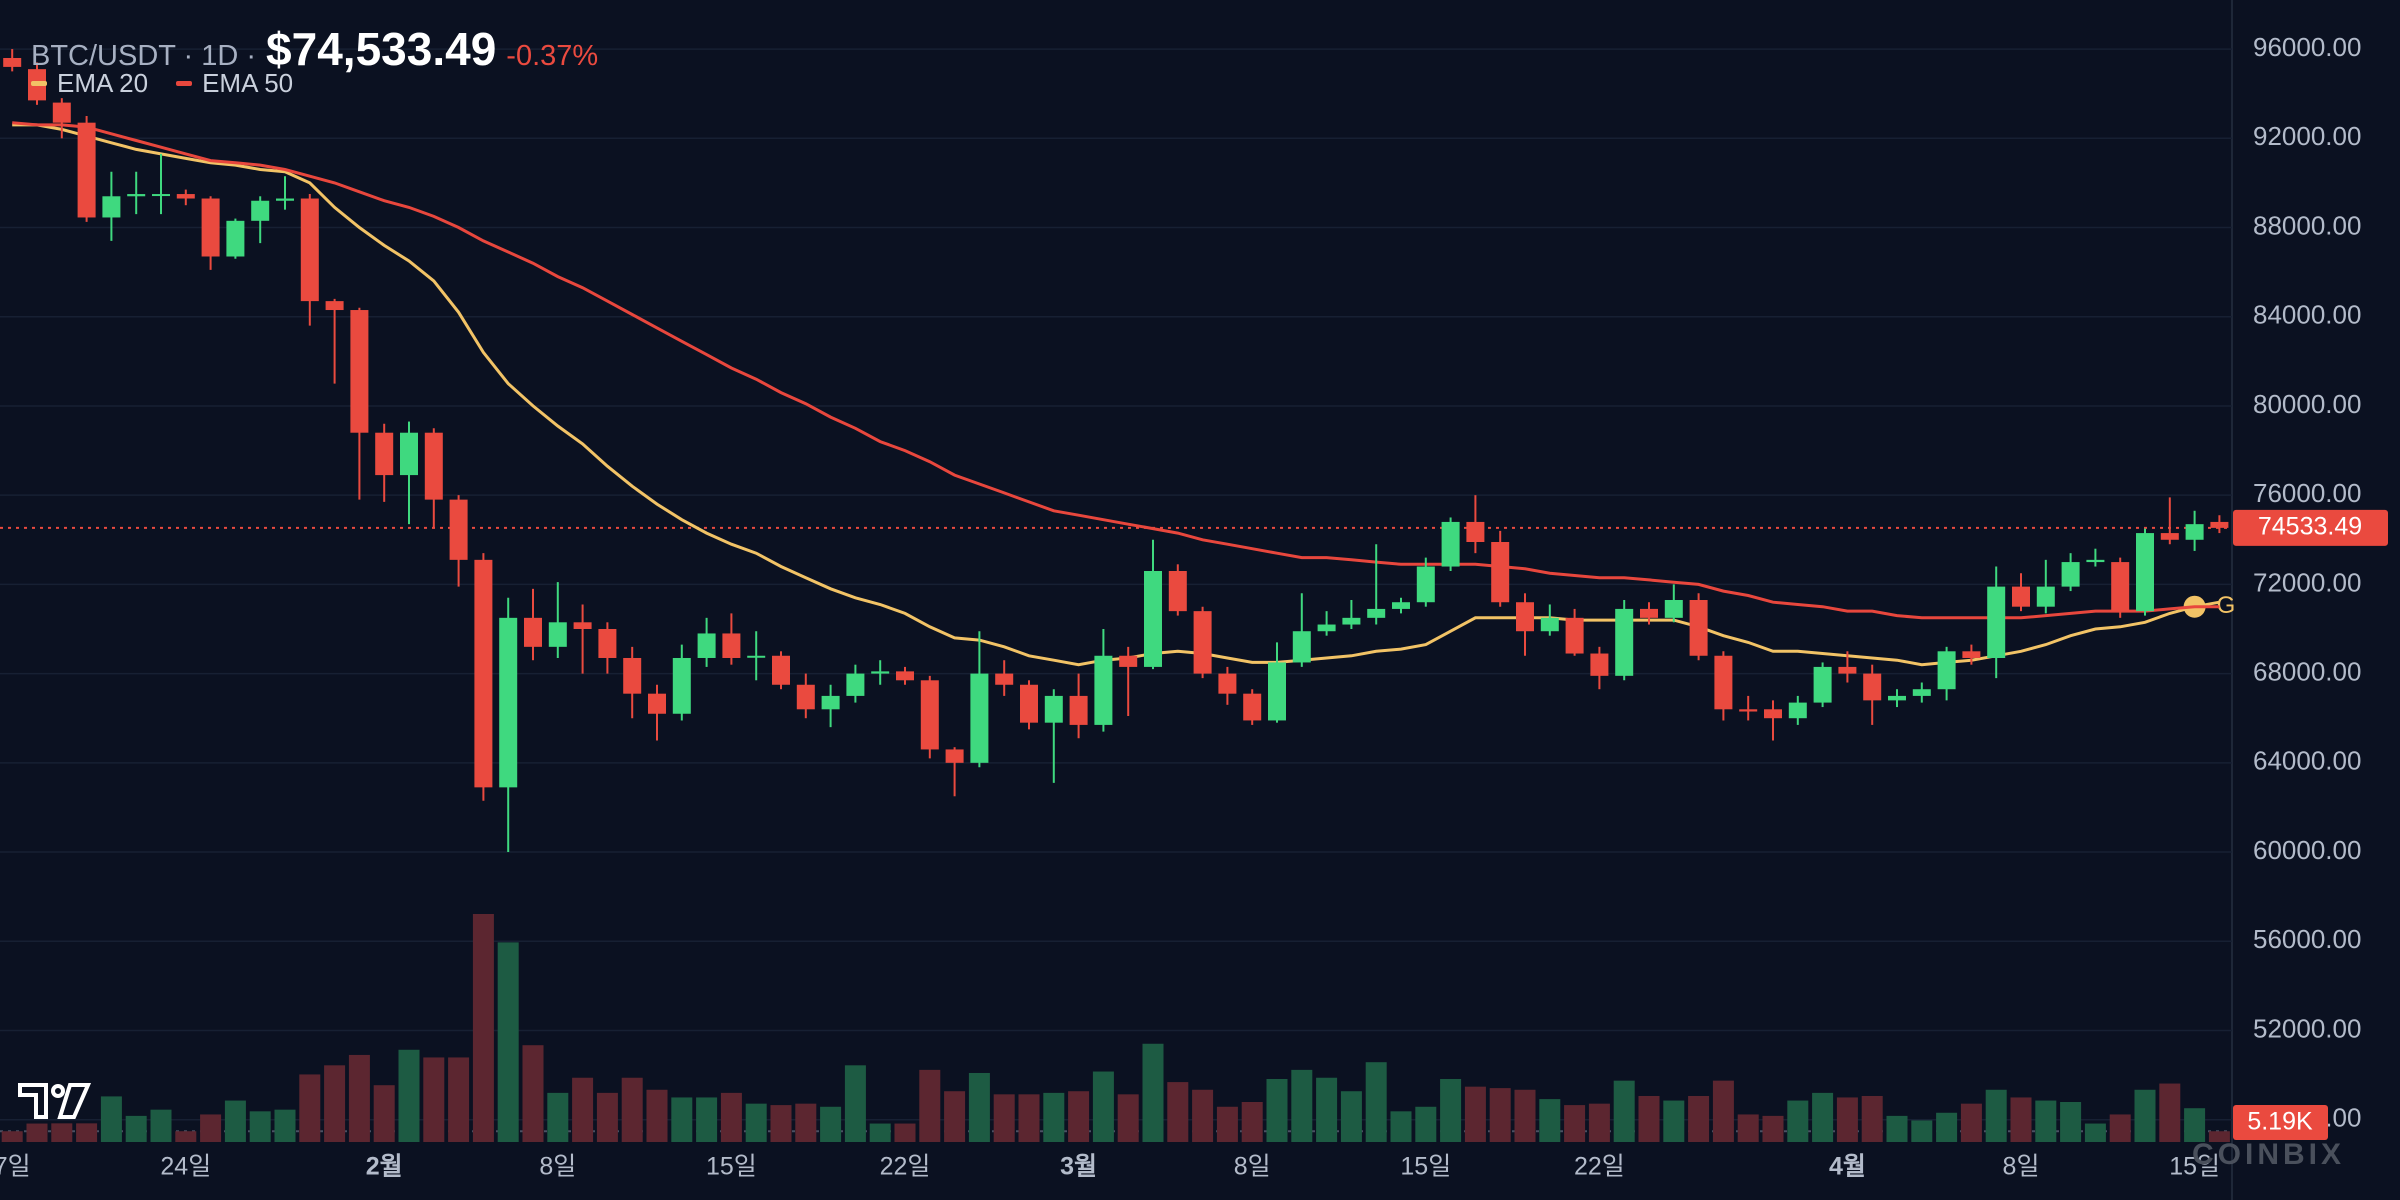 This screenshot has width=2400, height=1200. What do you see at coordinates (2280, 1122) in the screenshot?
I see `volume-badge-label: 5.19K` at bounding box center [2280, 1122].